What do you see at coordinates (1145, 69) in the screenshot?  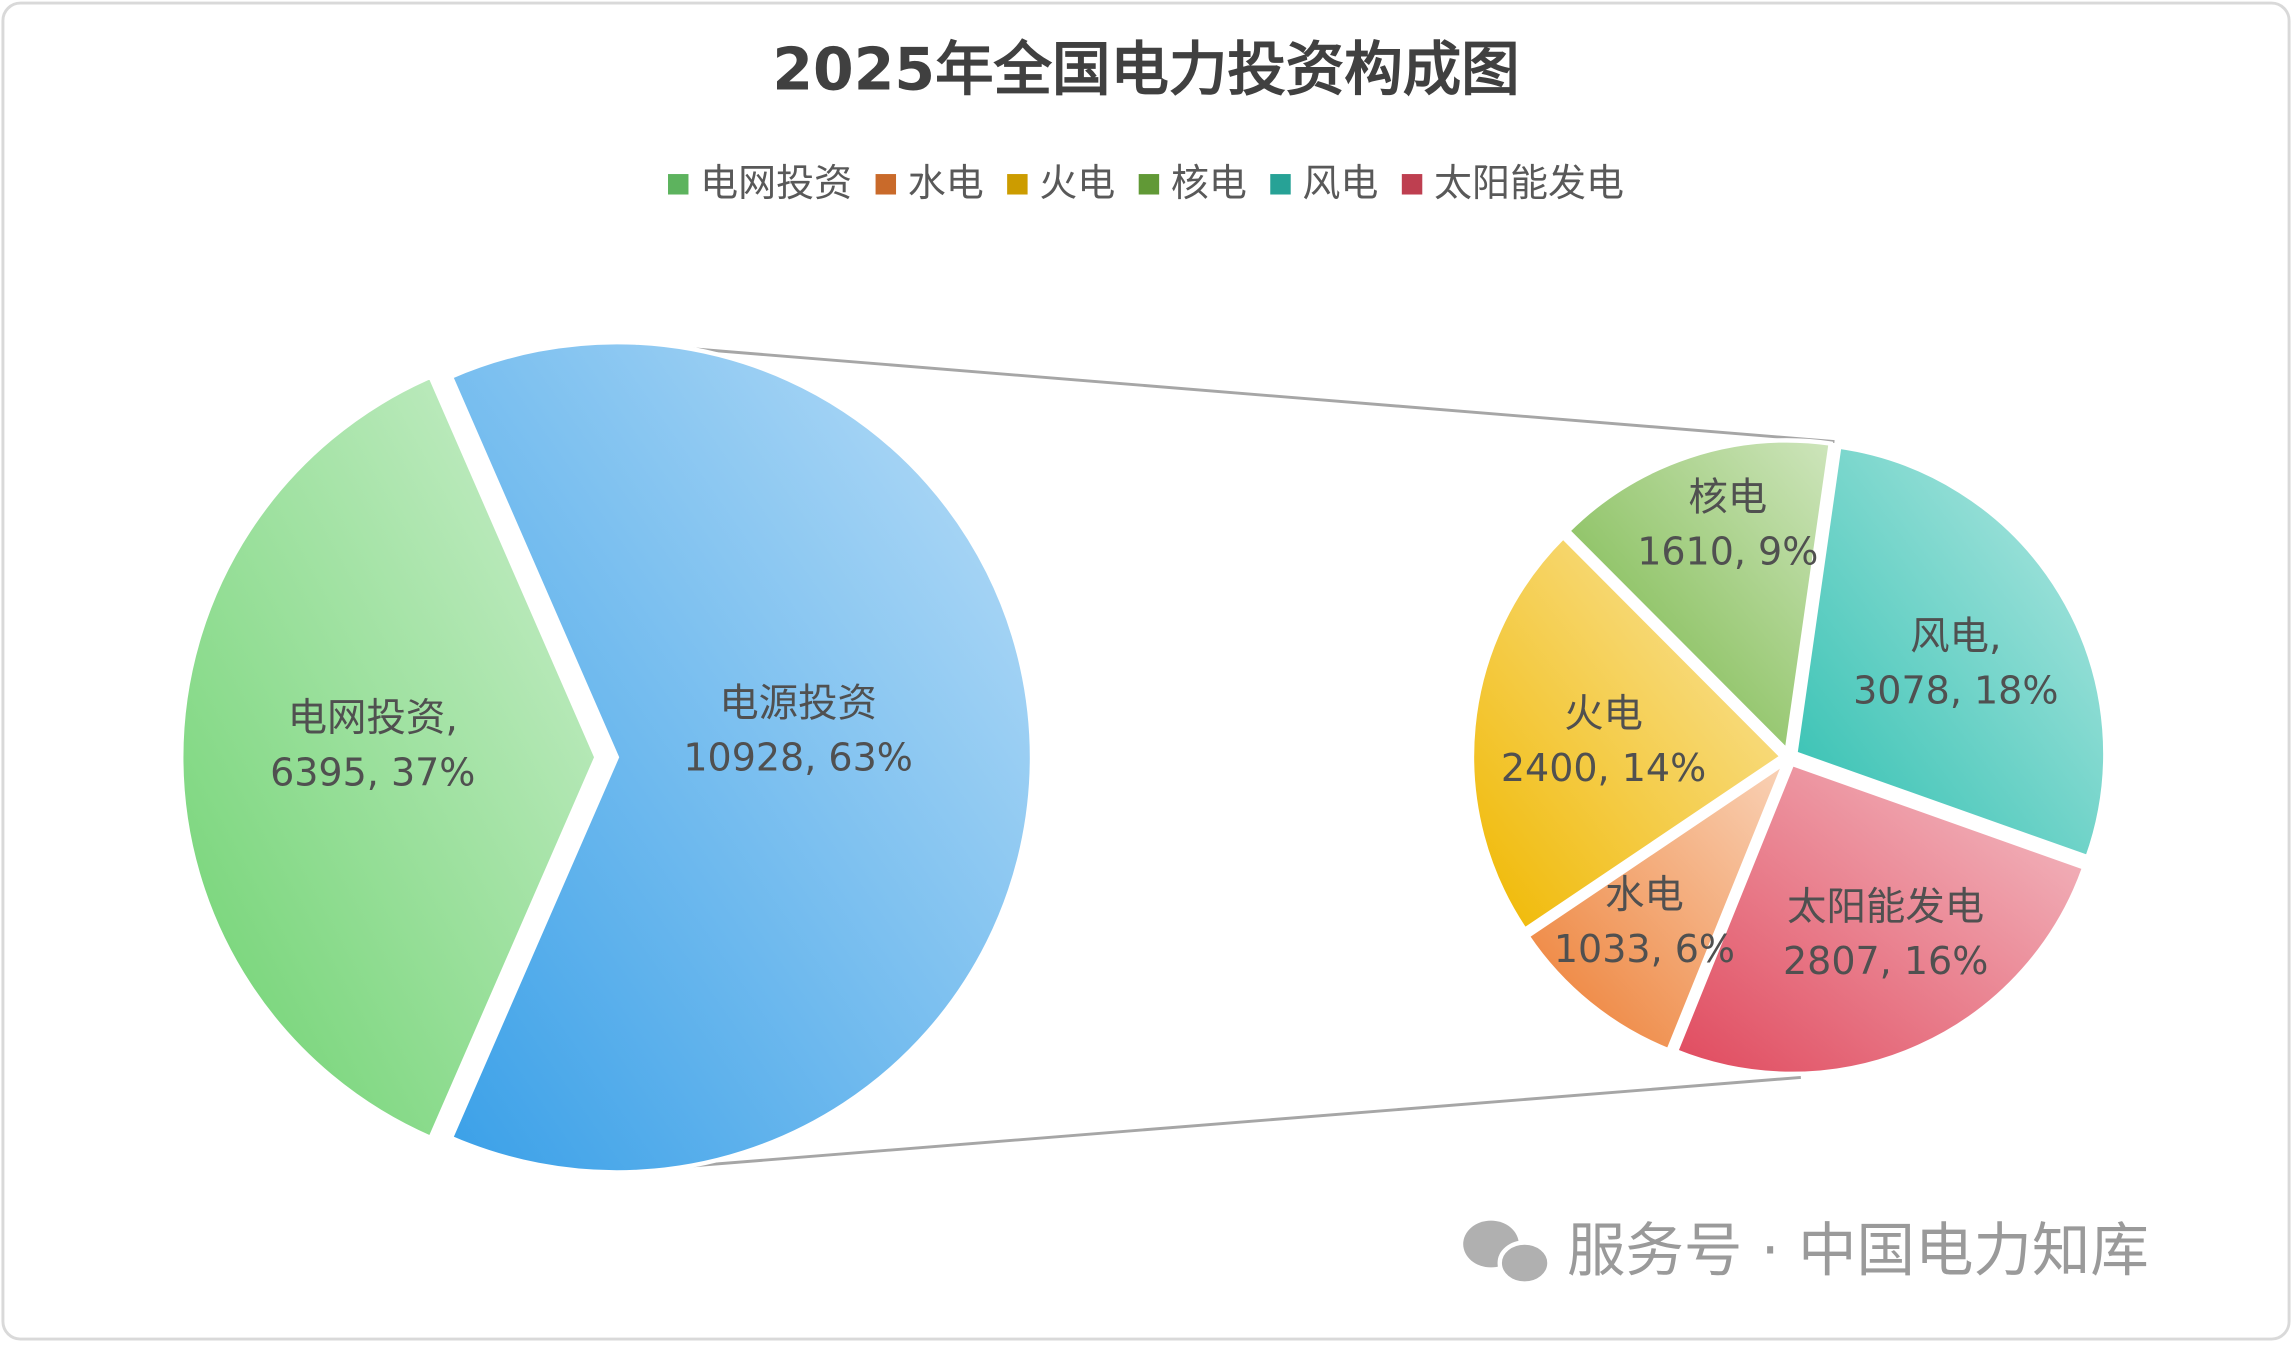 I see `chart-title: 2025年全国电力投资构成图` at bounding box center [1145, 69].